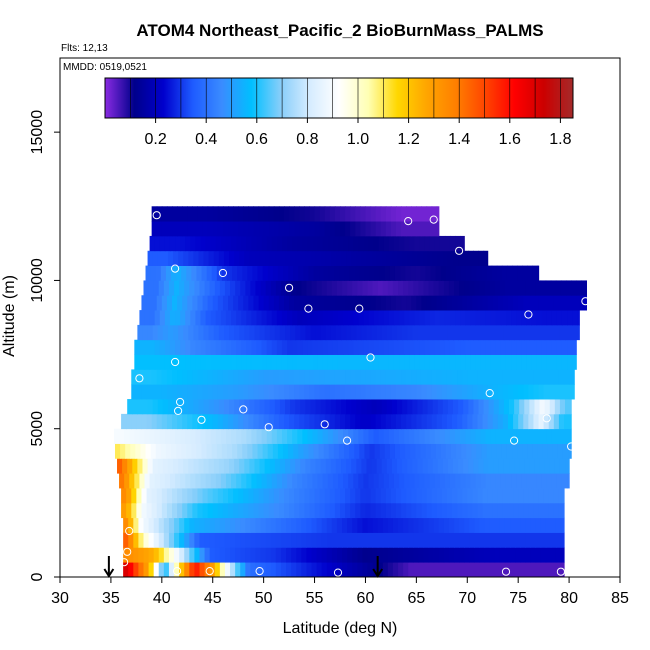 The height and width of the screenshot is (650, 650). Describe the element at coordinates (510, 139) in the screenshot. I see `colorbar-tick-label: 1.6` at that location.